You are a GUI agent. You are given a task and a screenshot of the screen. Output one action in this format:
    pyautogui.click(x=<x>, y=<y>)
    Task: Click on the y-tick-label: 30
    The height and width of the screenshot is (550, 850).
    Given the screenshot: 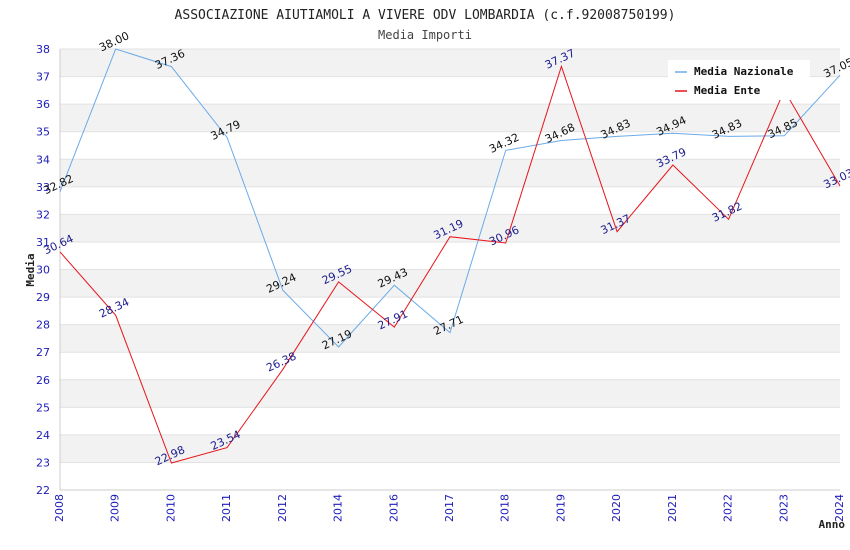 What is the action you would take?
    pyautogui.click(x=43, y=270)
    